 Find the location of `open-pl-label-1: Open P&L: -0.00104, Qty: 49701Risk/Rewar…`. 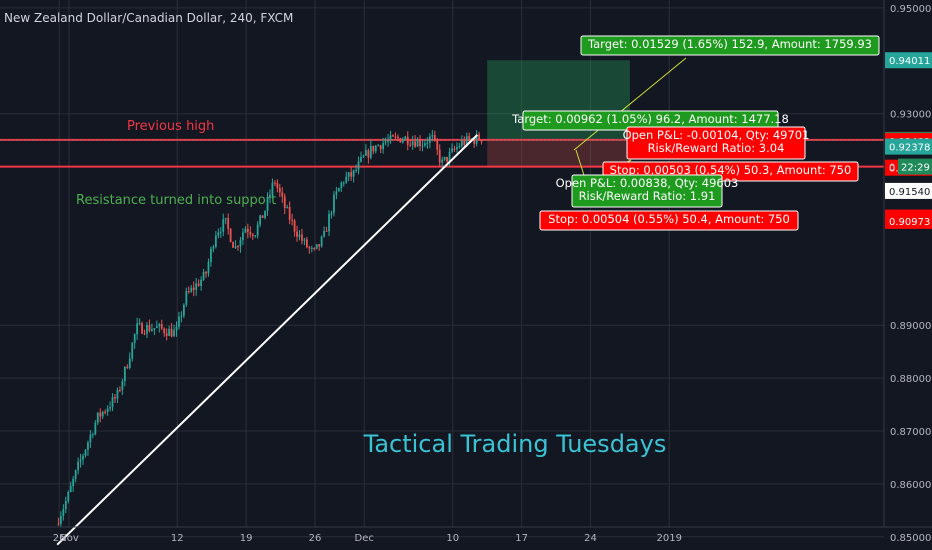

open-pl-label-1: Open P&L: -0.00104, Qty: 49701Risk/Rewar… is located at coordinates (716, 143).